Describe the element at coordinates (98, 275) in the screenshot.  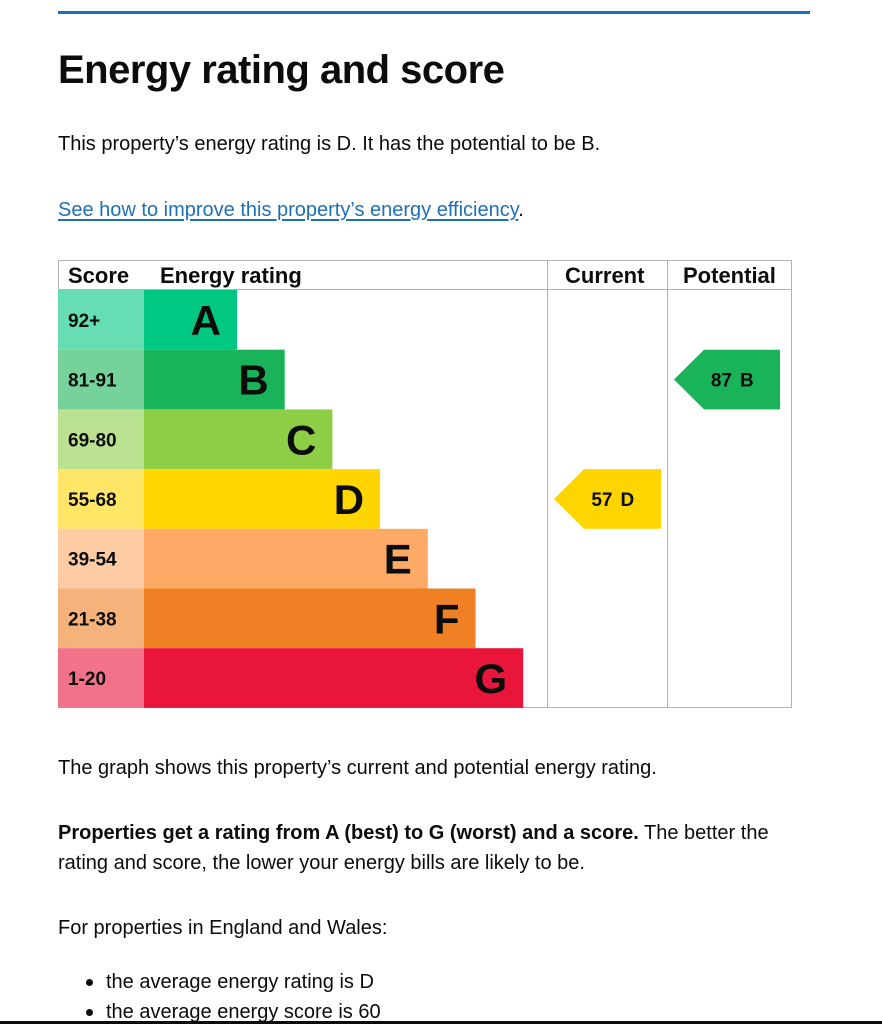
I see `score-header: Score` at that location.